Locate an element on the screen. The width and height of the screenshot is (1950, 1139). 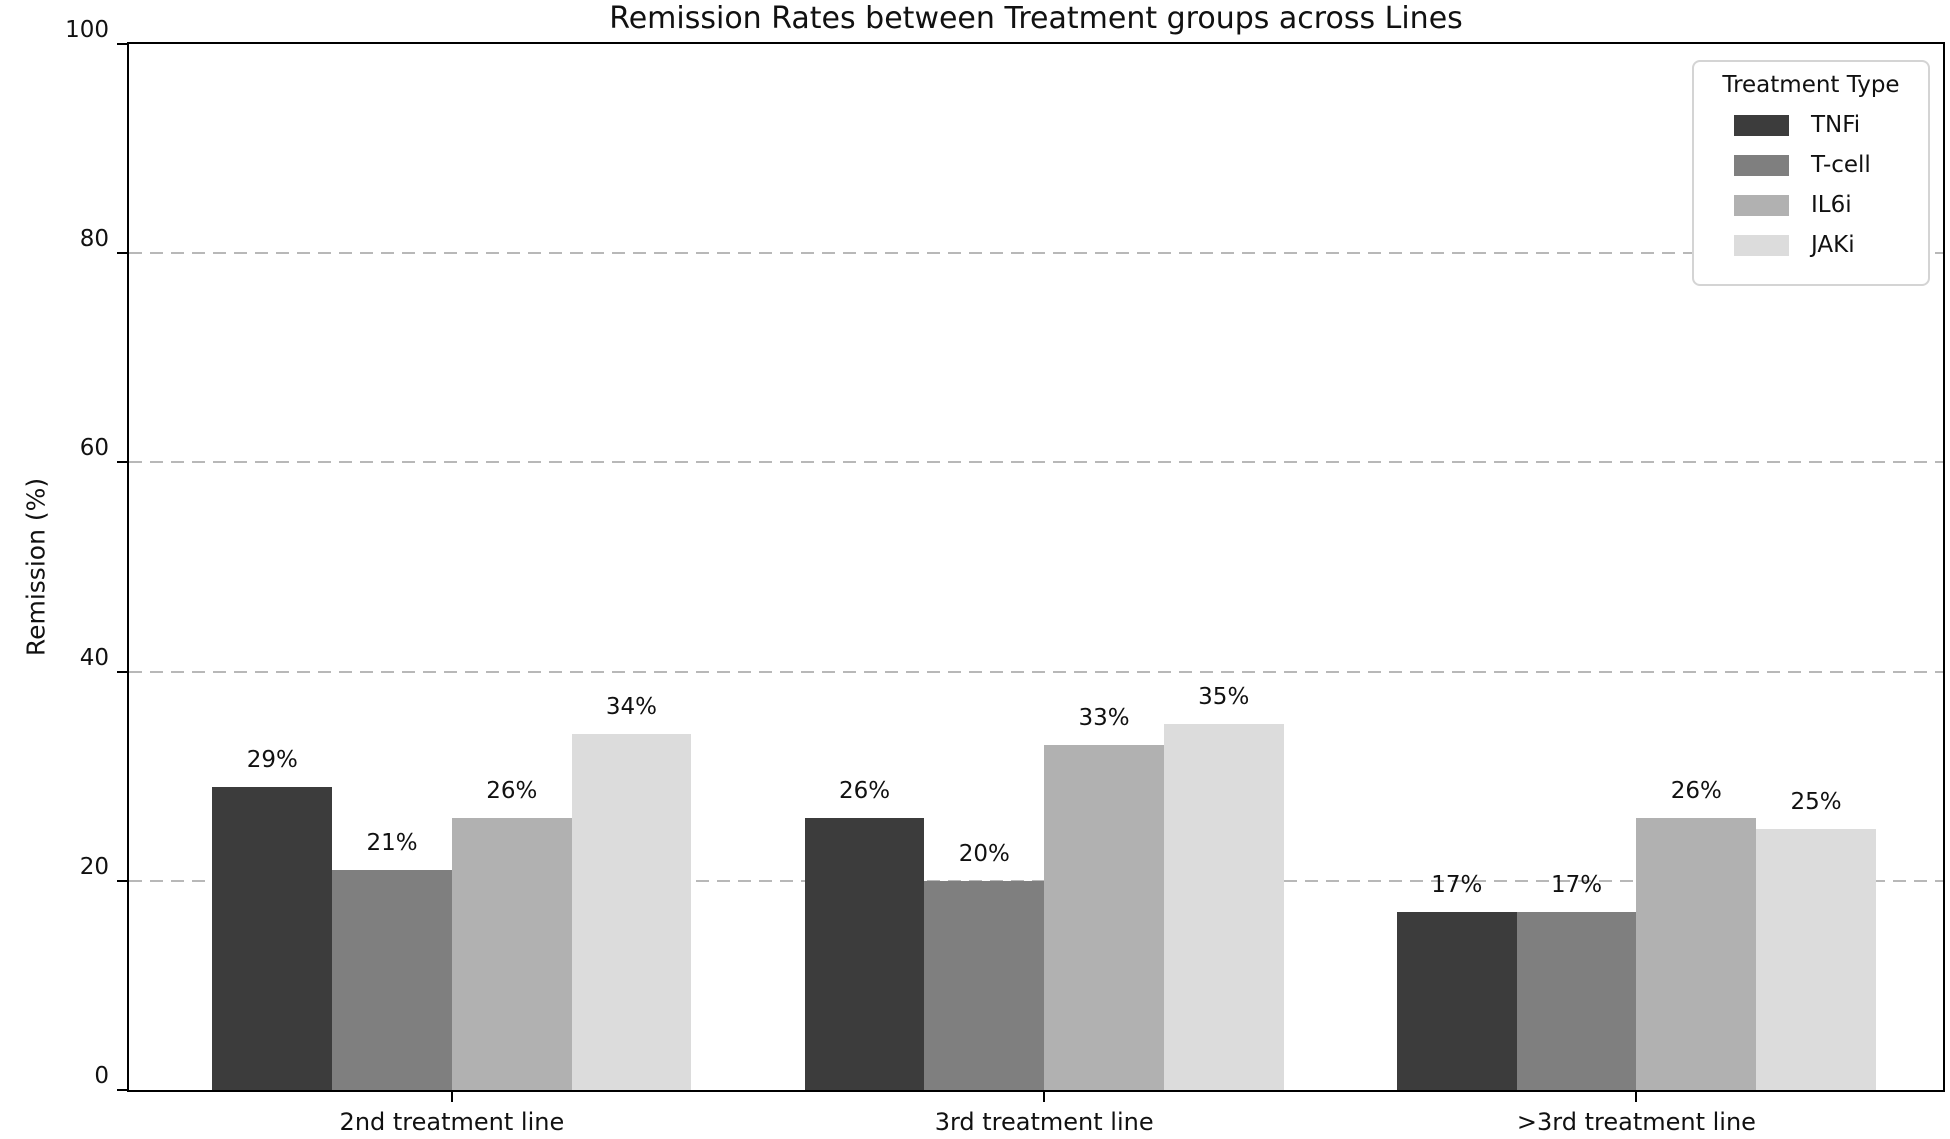
legend-entry-label: T-cell is located at coordinates (1841, 165).